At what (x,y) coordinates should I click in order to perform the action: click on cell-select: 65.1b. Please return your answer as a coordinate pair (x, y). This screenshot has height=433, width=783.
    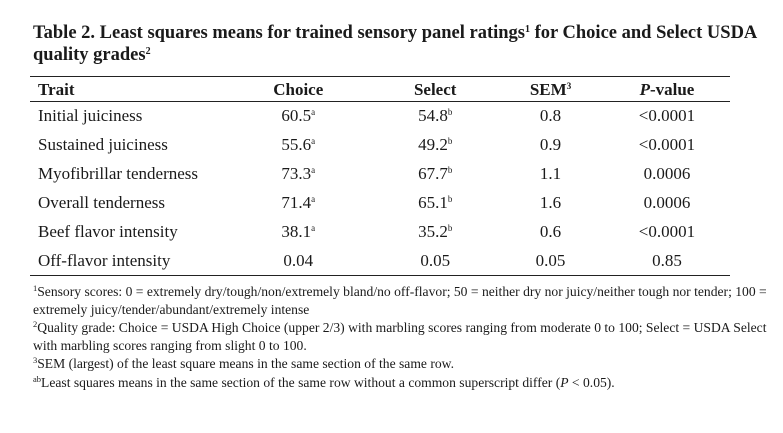
    Looking at the image, I should click on (435, 203).